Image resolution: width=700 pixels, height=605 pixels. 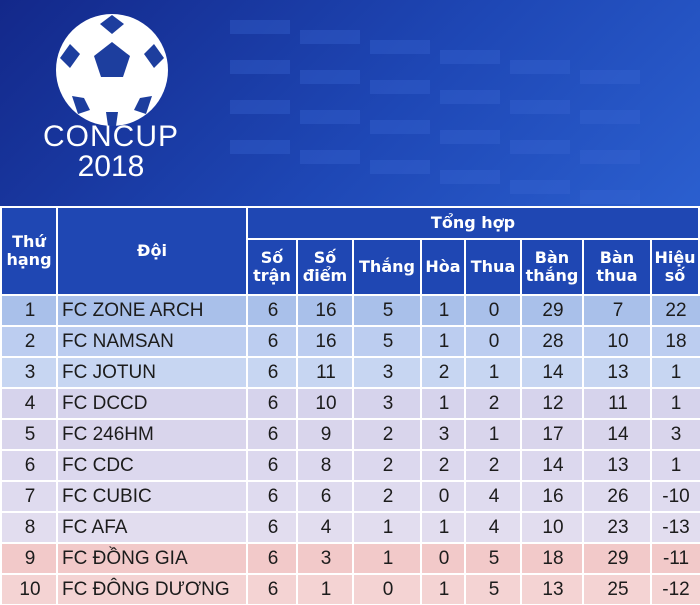 What do you see at coordinates (325, 559) in the screenshot?
I see `cell-points: 3` at bounding box center [325, 559].